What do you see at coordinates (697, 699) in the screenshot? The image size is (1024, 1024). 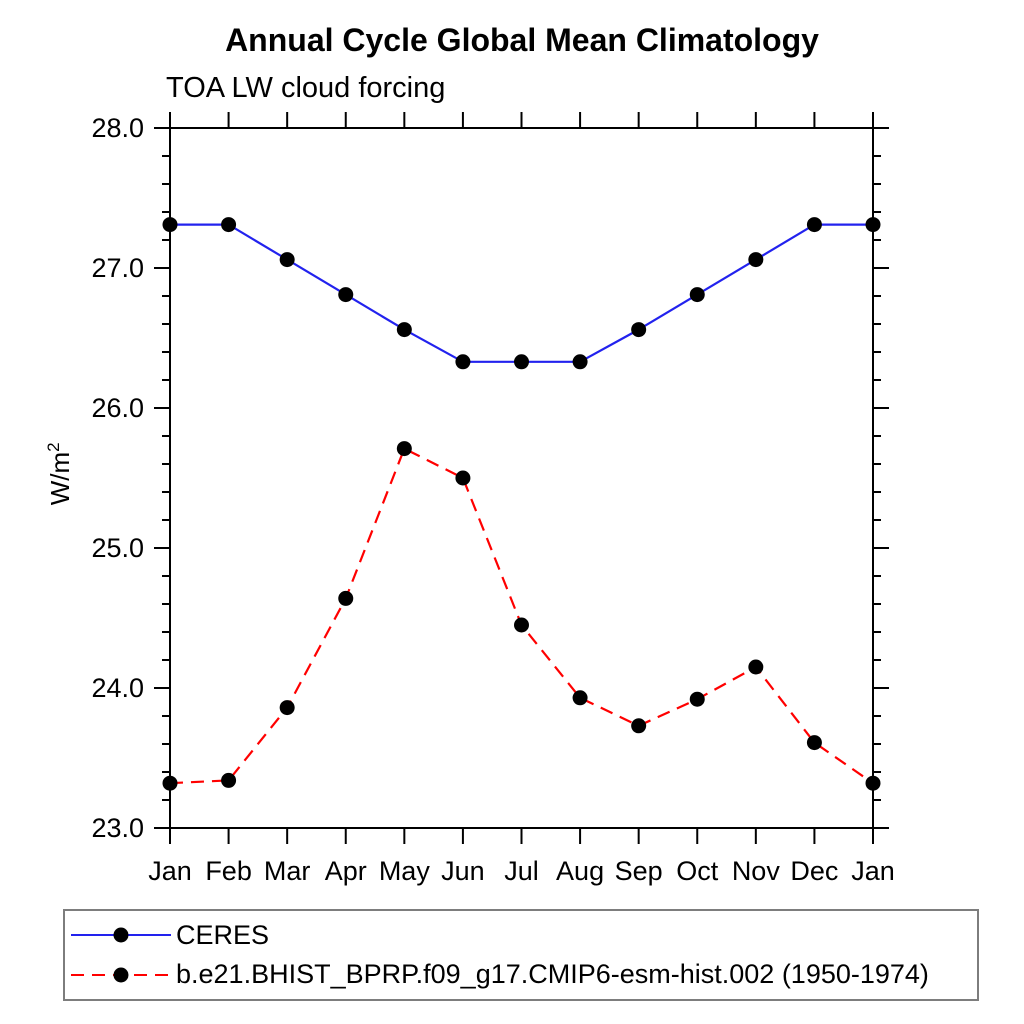 I see `data-point-1-Oct` at bounding box center [697, 699].